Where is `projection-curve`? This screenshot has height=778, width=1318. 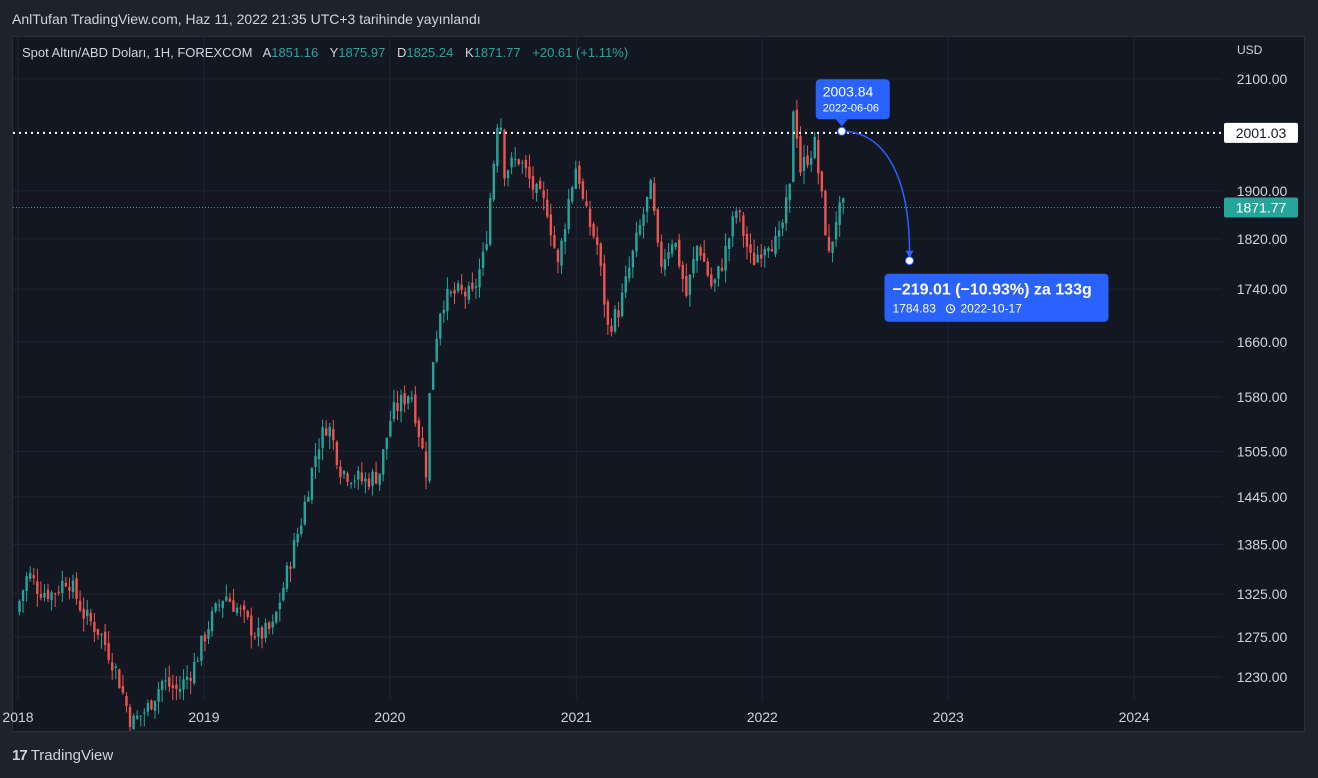
projection-curve is located at coordinates (876, 191).